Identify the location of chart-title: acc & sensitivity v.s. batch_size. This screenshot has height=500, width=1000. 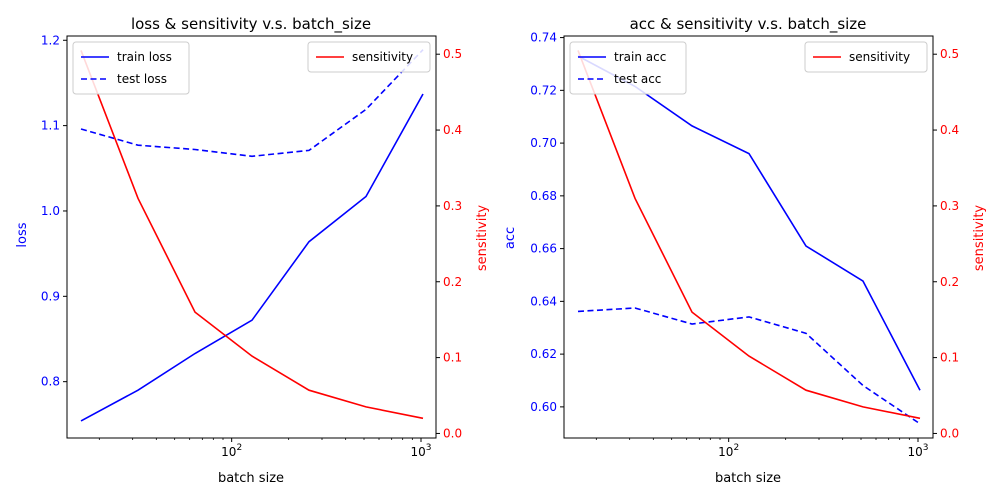
(748, 24).